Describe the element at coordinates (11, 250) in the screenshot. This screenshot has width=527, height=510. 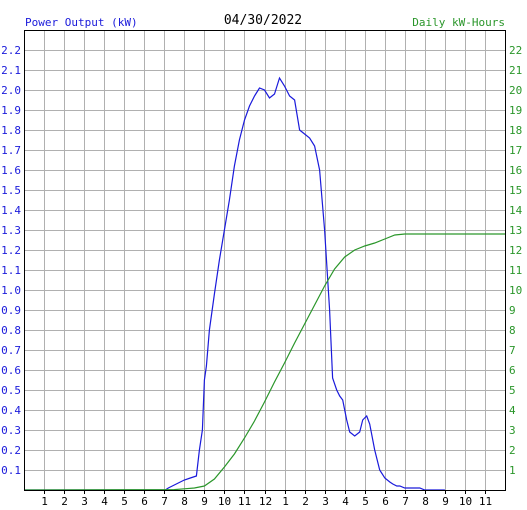
I see `left-tick-label: 1.2` at that location.